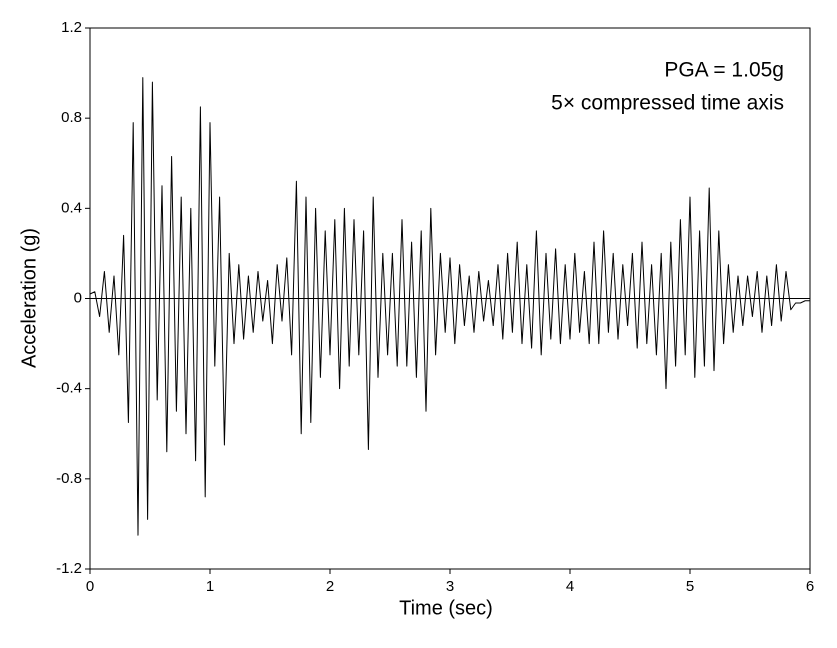  What do you see at coordinates (330, 586) in the screenshot?
I see `x-tick-label: 2` at bounding box center [330, 586].